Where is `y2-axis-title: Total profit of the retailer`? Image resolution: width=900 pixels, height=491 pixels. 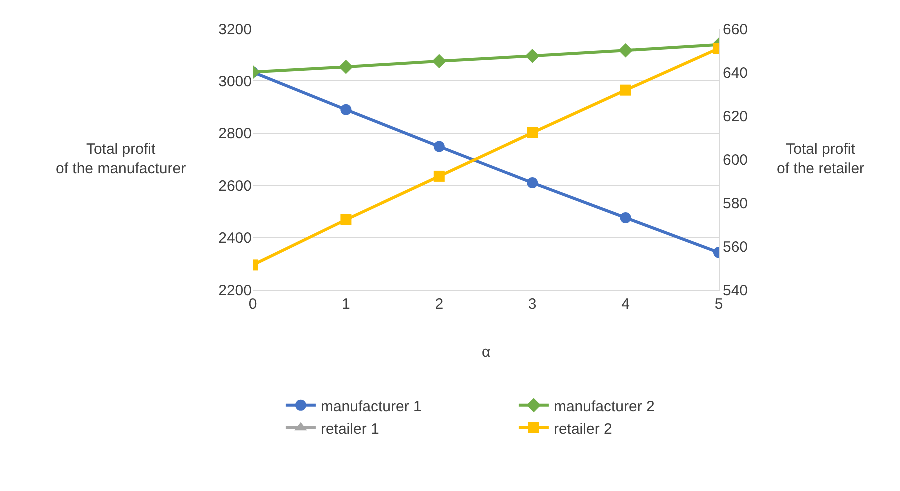 y2-axis-title: Total profit of the retailer is located at coordinates (821, 159).